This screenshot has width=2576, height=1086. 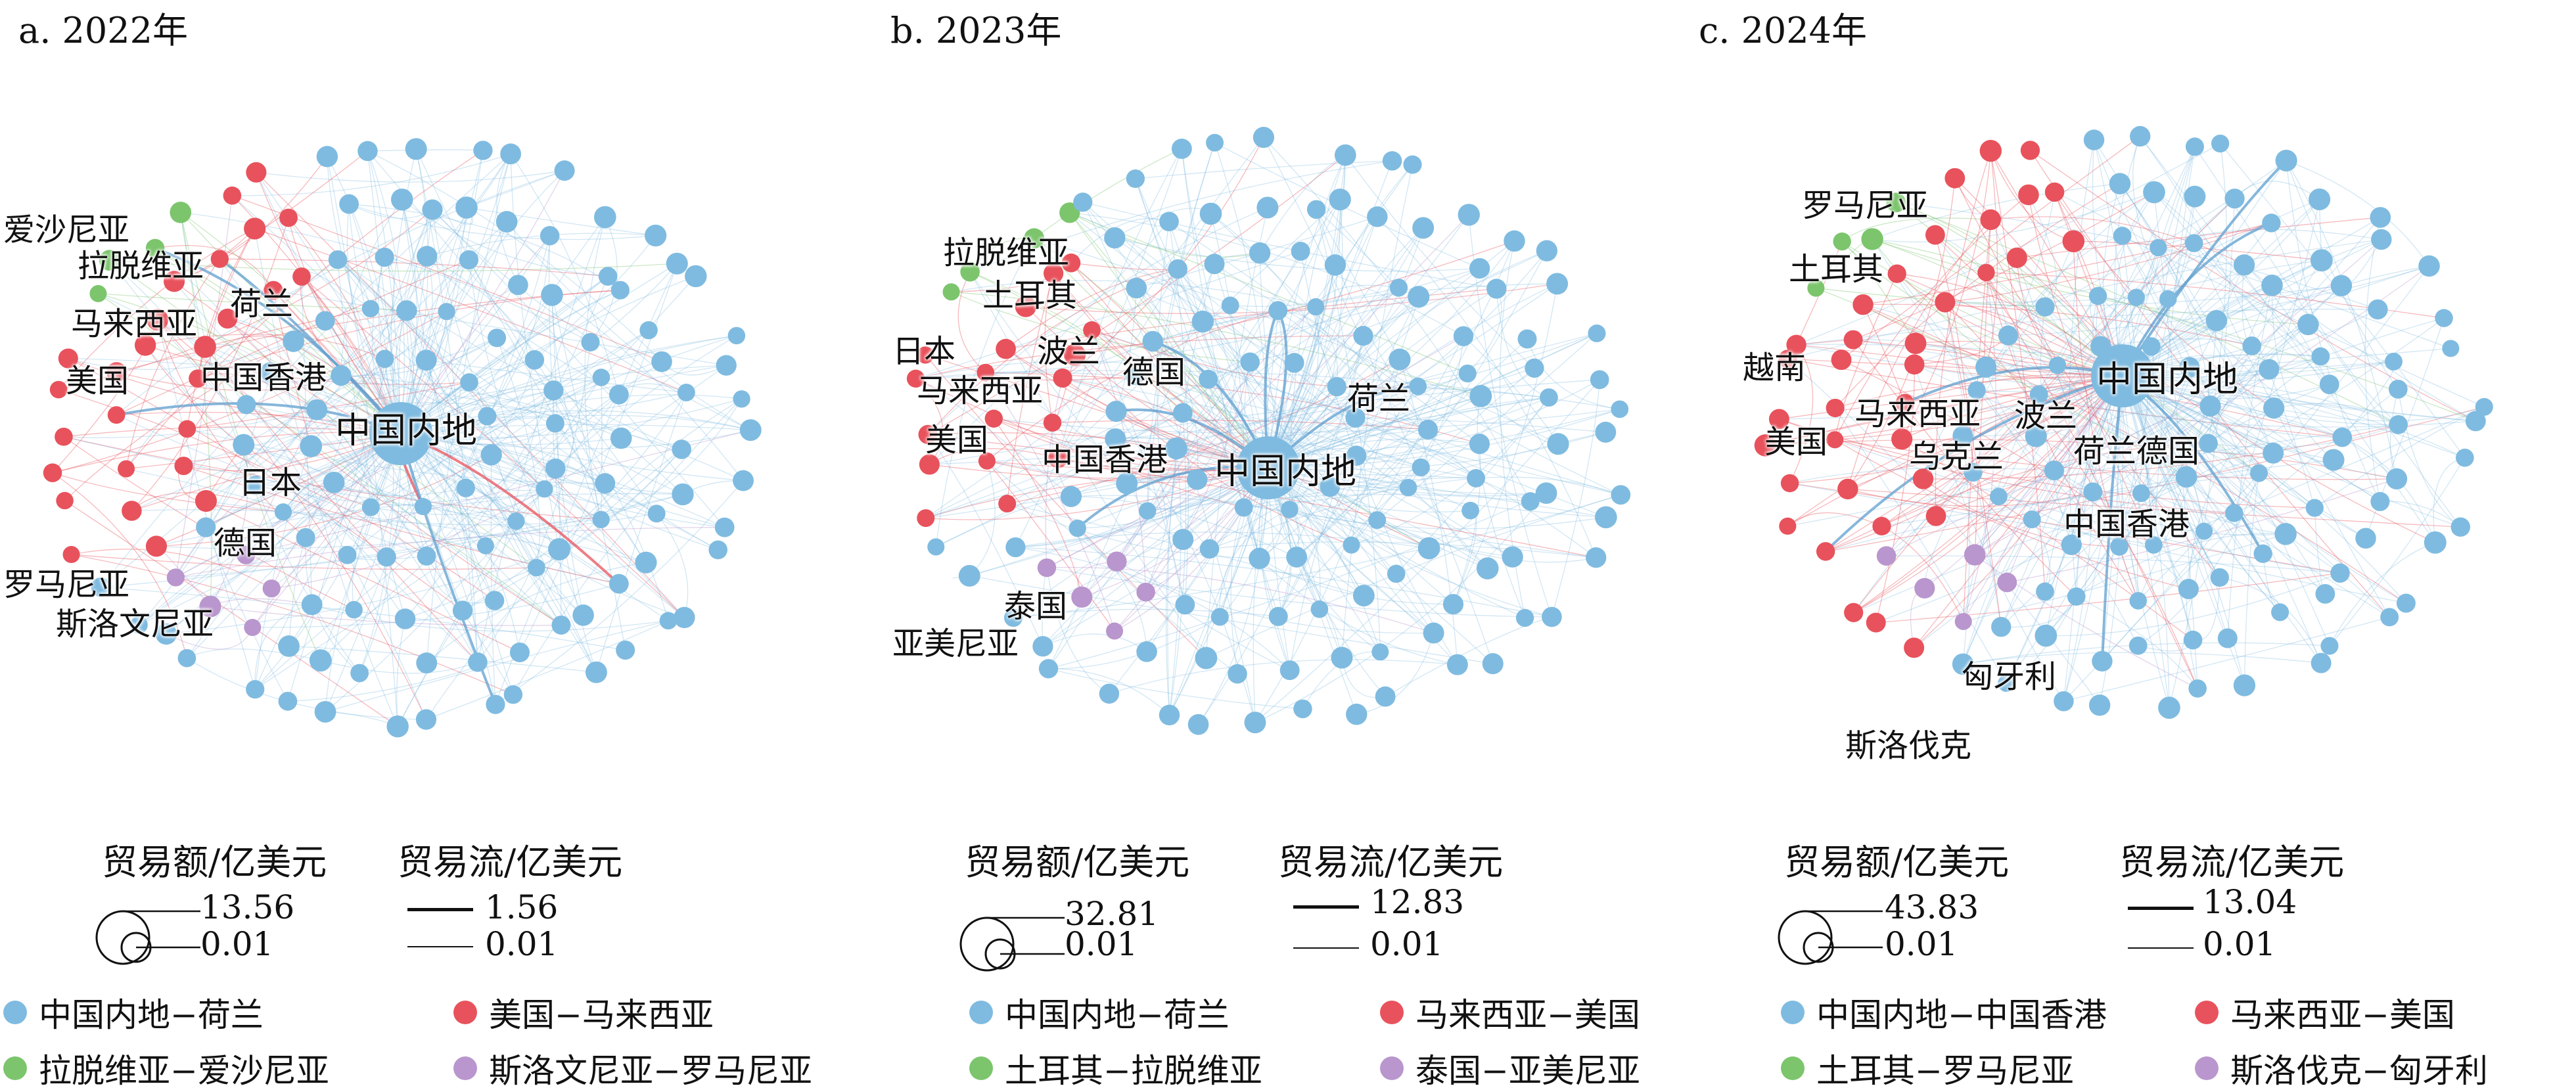 I want to click on legend-size-title: 贸易额/亿美元, so click(x=1897, y=862).